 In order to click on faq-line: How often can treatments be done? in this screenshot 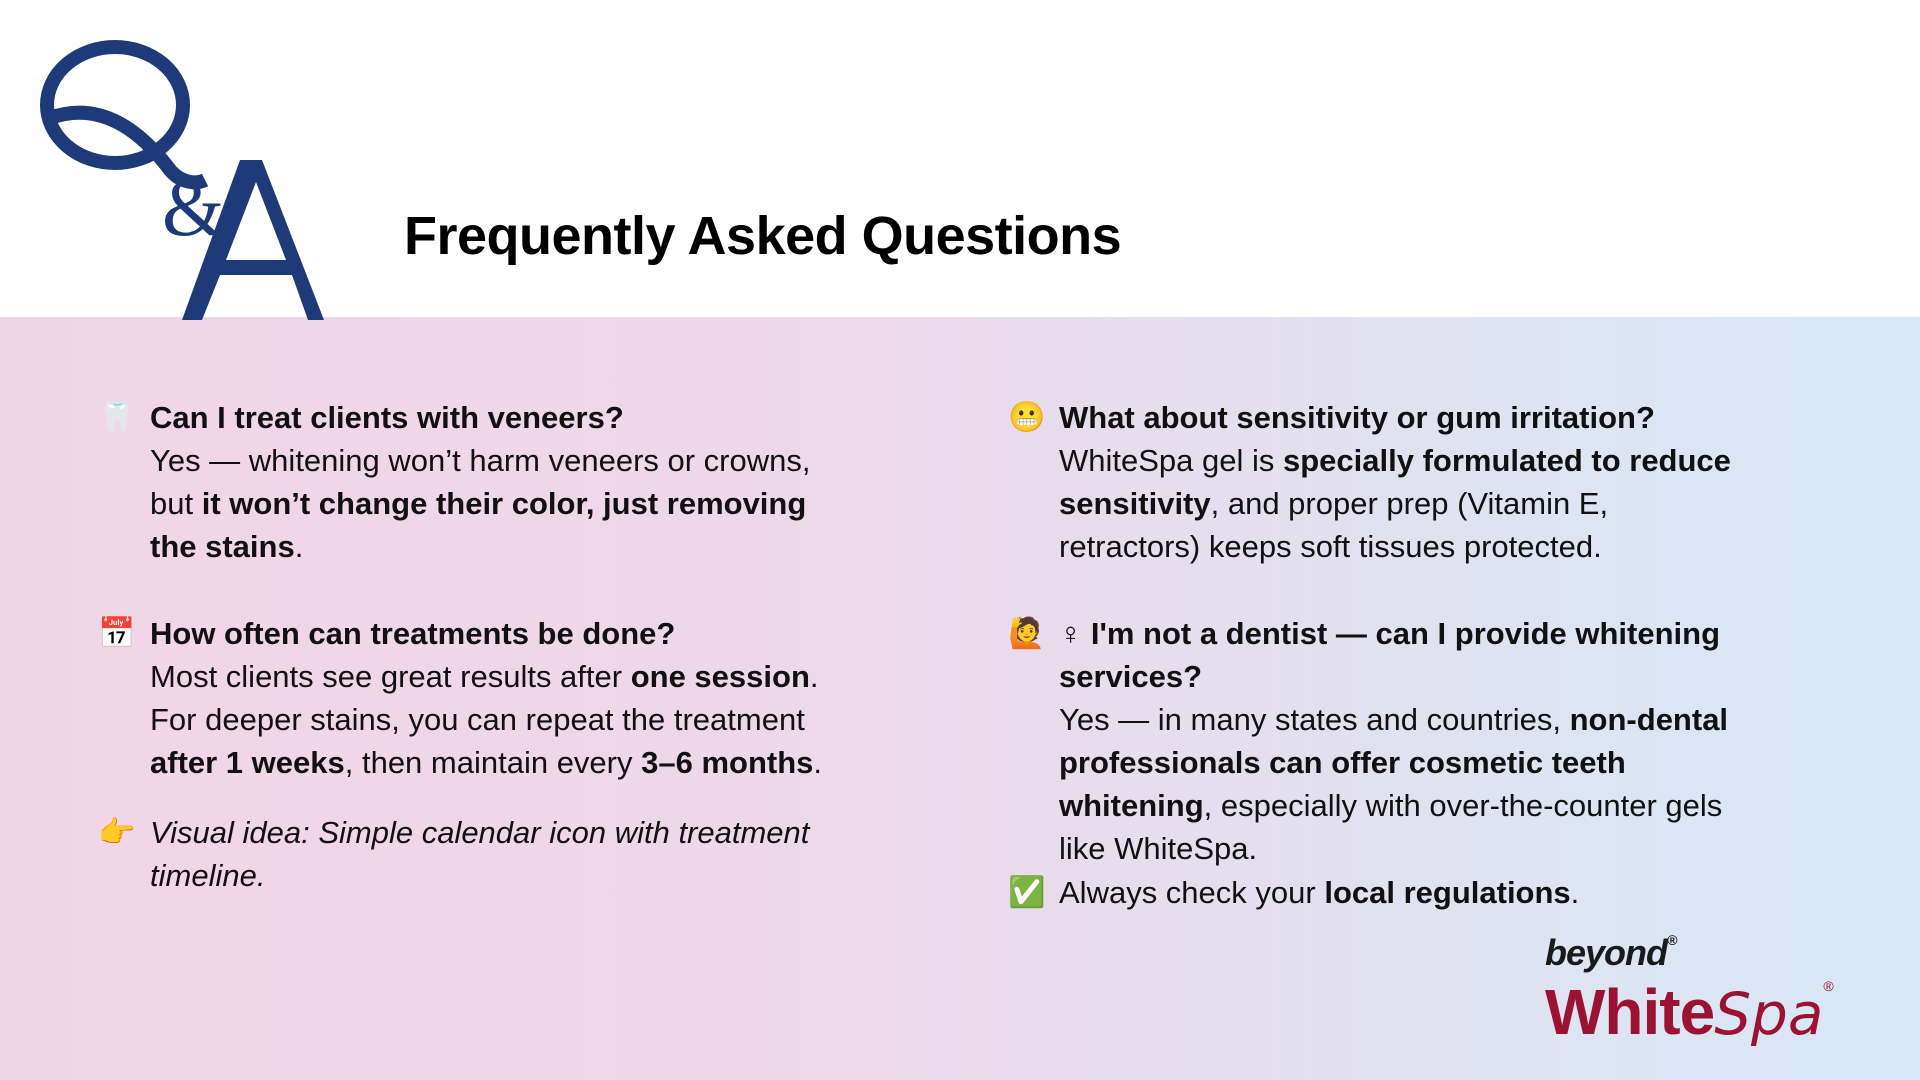, I will do `click(486, 633)`.